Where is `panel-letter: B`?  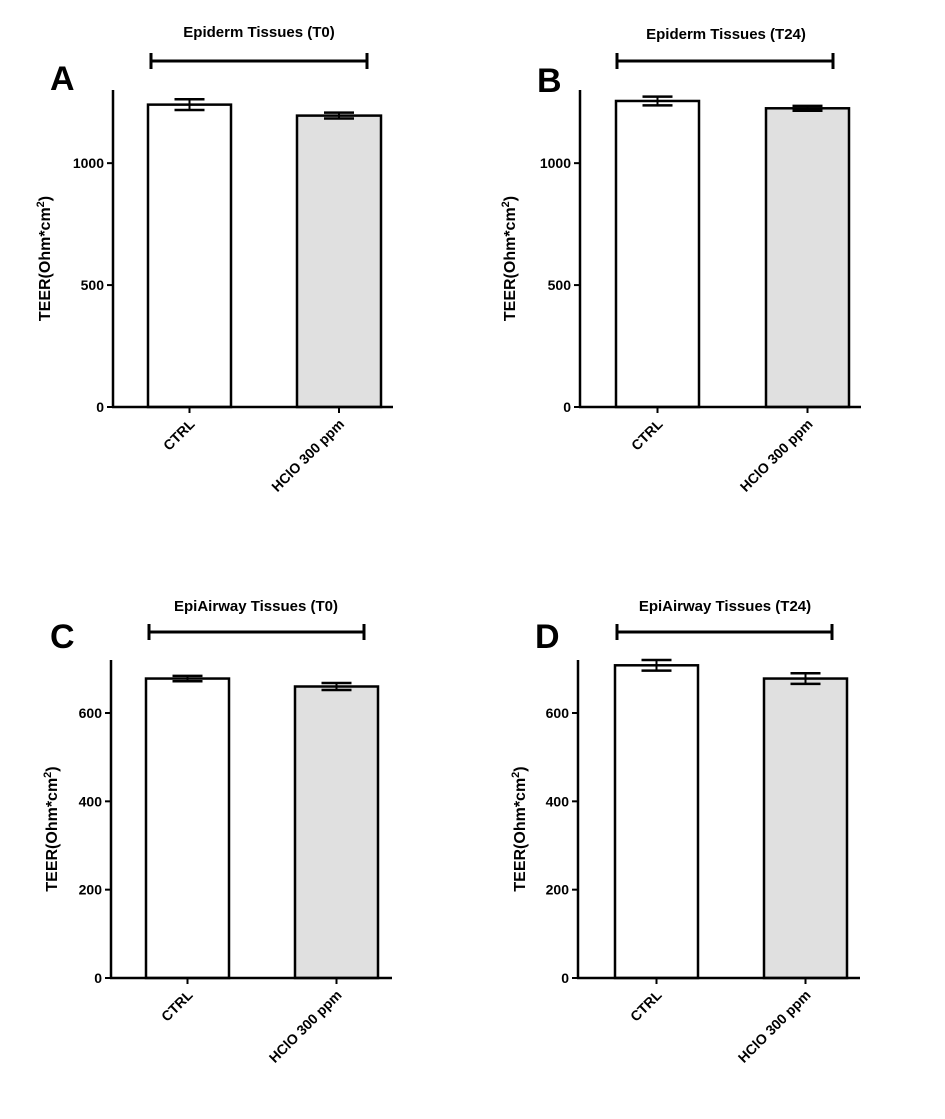 panel-letter: B is located at coordinates (549, 81).